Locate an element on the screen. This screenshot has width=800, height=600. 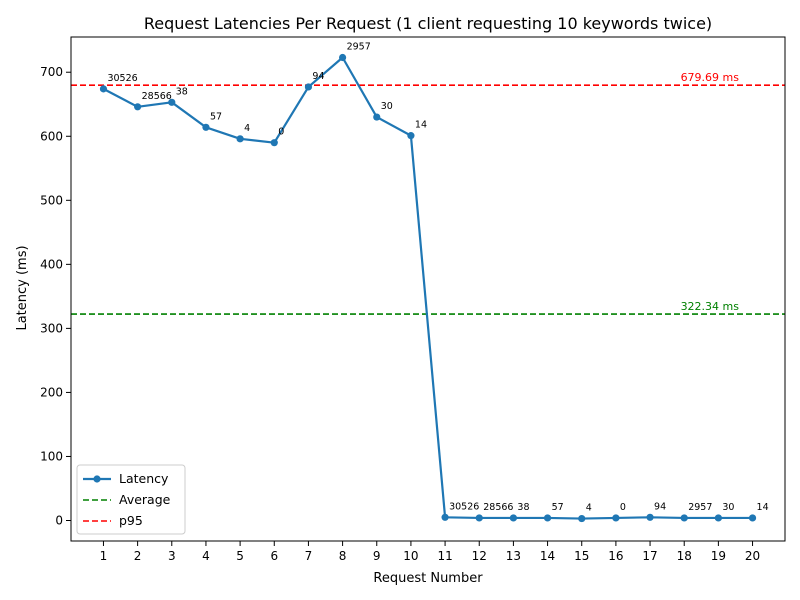
legend-marker-latency is located at coordinates (97, 479).